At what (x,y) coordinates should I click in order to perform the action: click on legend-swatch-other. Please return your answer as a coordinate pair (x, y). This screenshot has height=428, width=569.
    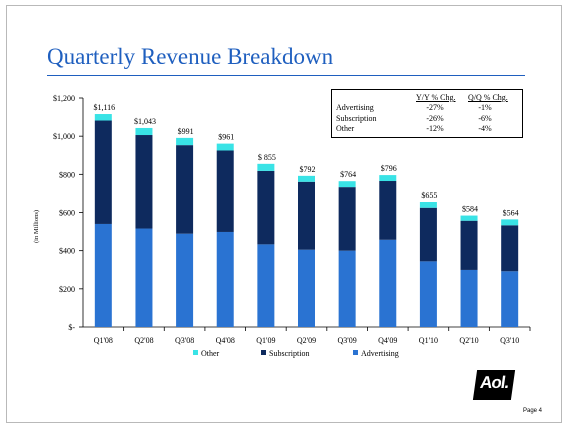
    Looking at the image, I should click on (195, 352).